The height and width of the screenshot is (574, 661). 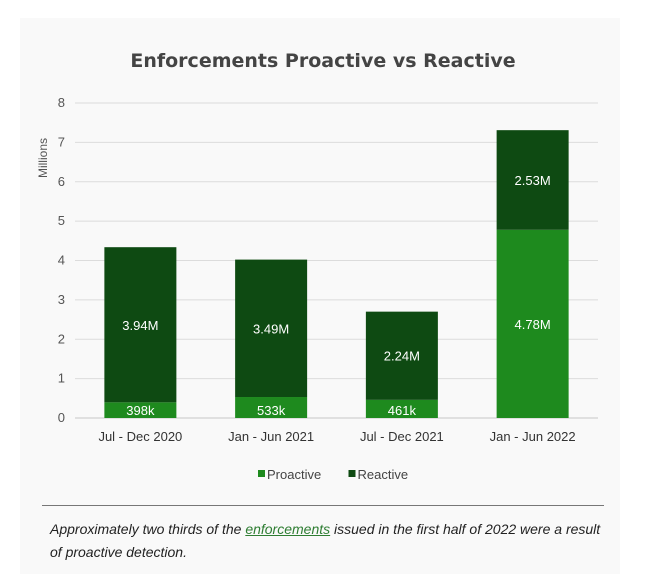 I want to click on divider, so click(x=323, y=505).